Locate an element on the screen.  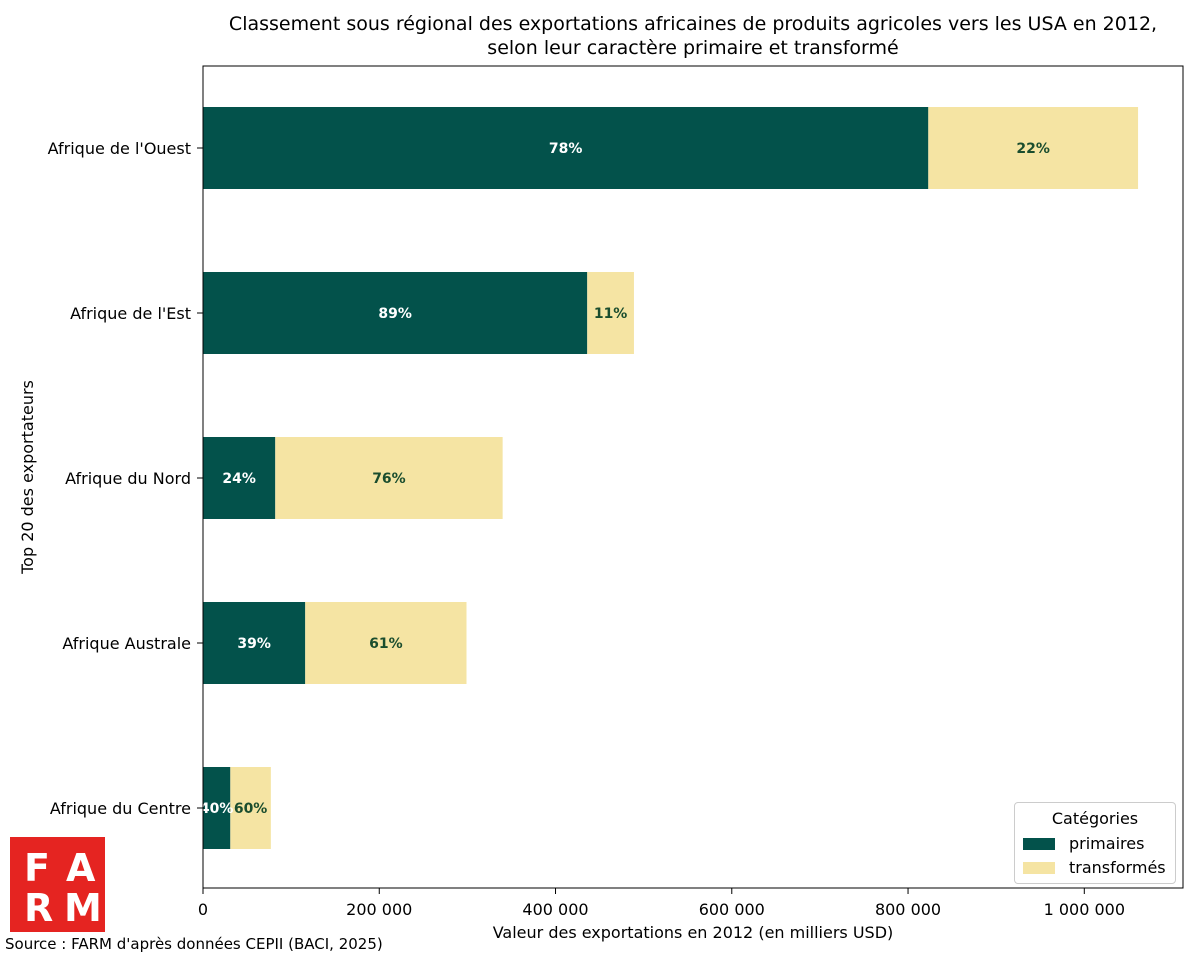
bar-label-primaires-afrique-de-l-est: 89% is located at coordinates (395, 314).